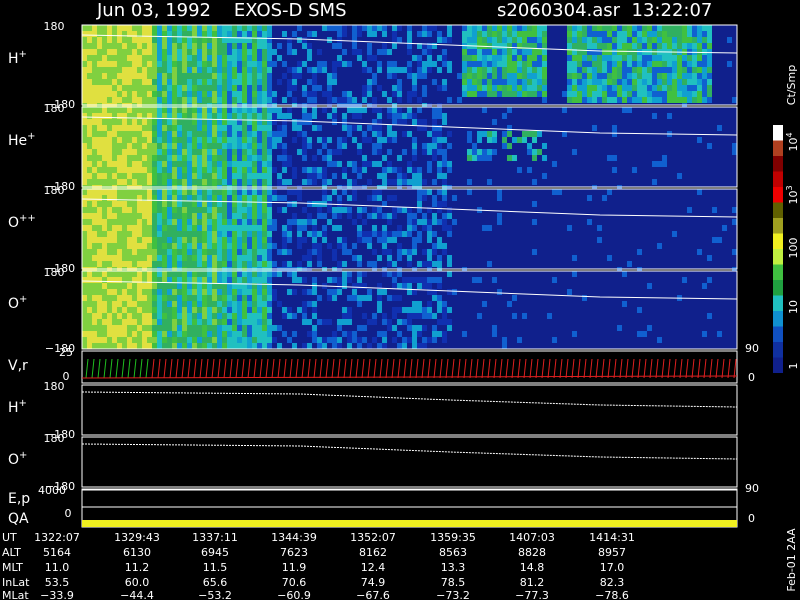  I want to click on colorbar-cell, so click(778, 148).